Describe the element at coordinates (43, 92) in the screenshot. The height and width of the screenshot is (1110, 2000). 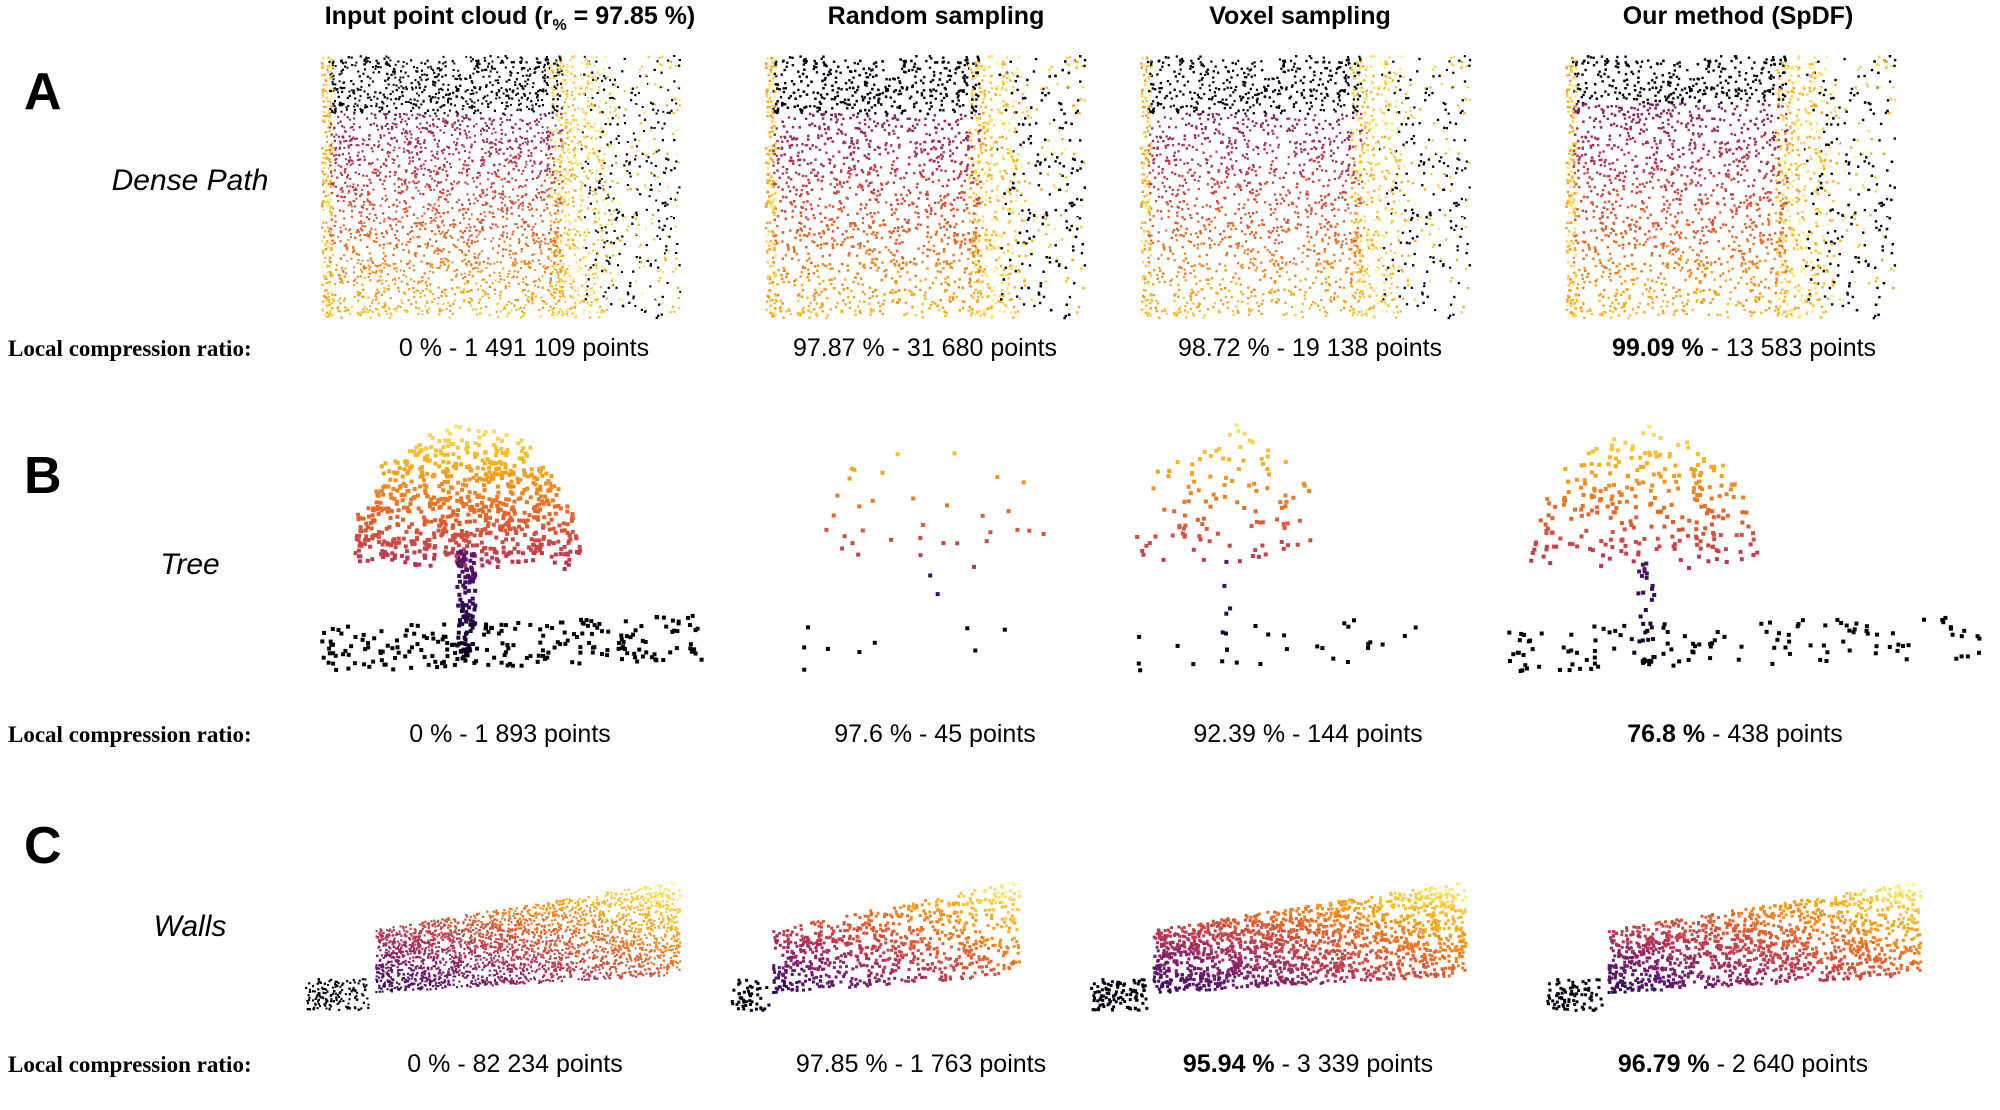
I see `row-letter-a: A` at that location.